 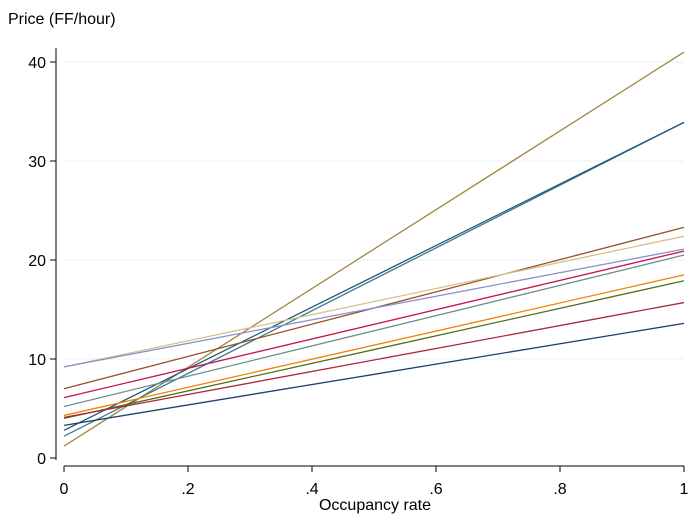 I want to click on x-tick-label-1: .2, so click(x=187, y=489).